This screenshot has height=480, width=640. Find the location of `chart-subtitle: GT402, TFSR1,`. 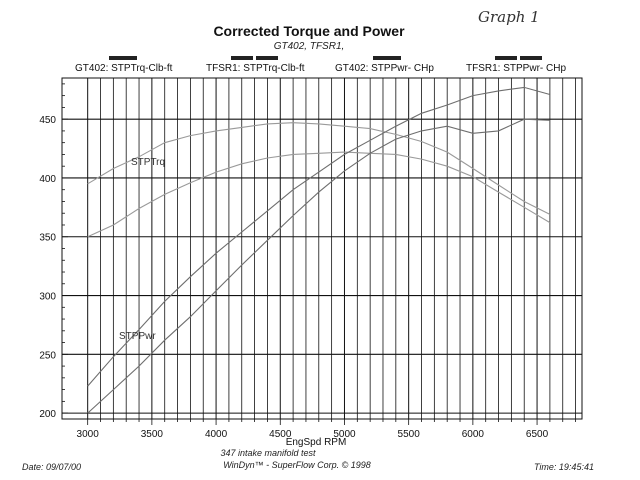

chart-subtitle: GT402, TFSR1, is located at coordinates (309, 46).